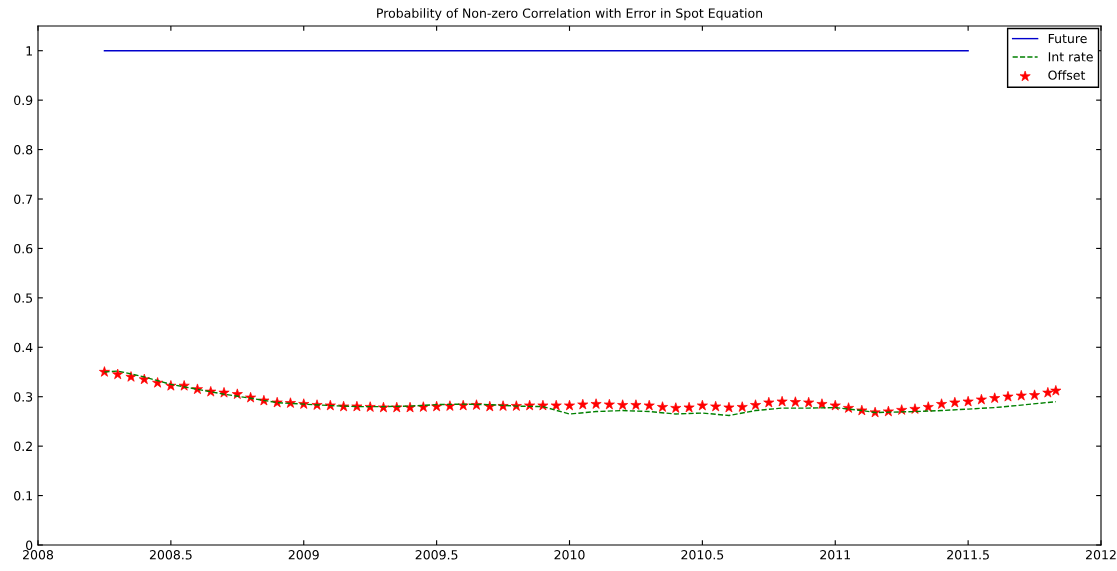  I want to click on chart-title: Probability of Non-zero Correlation with Error in Spot Equation, so click(570, 14).